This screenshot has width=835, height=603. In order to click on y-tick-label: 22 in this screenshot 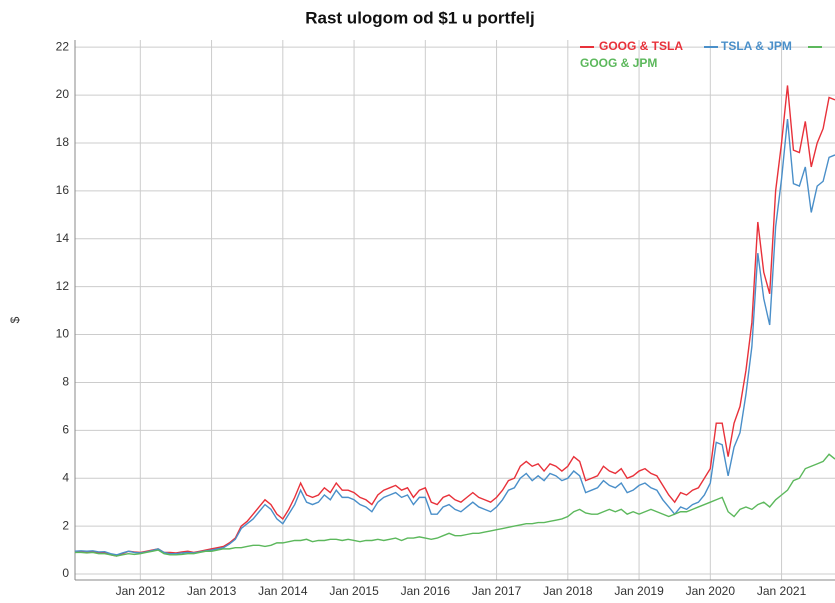, I will do `click(63, 46)`.